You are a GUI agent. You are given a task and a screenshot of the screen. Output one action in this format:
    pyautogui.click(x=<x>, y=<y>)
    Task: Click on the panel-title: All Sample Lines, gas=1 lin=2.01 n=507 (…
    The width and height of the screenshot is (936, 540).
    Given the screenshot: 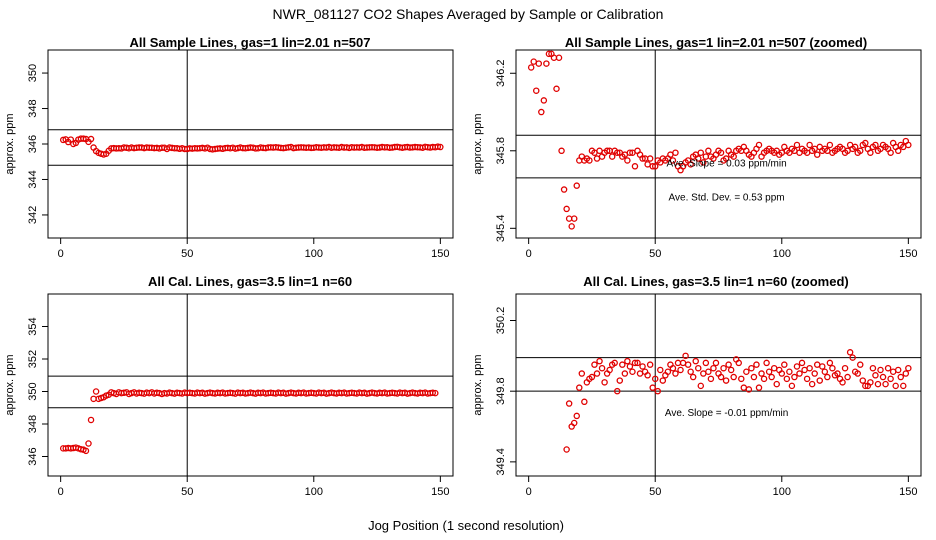 What is the action you would take?
    pyautogui.click(x=716, y=42)
    